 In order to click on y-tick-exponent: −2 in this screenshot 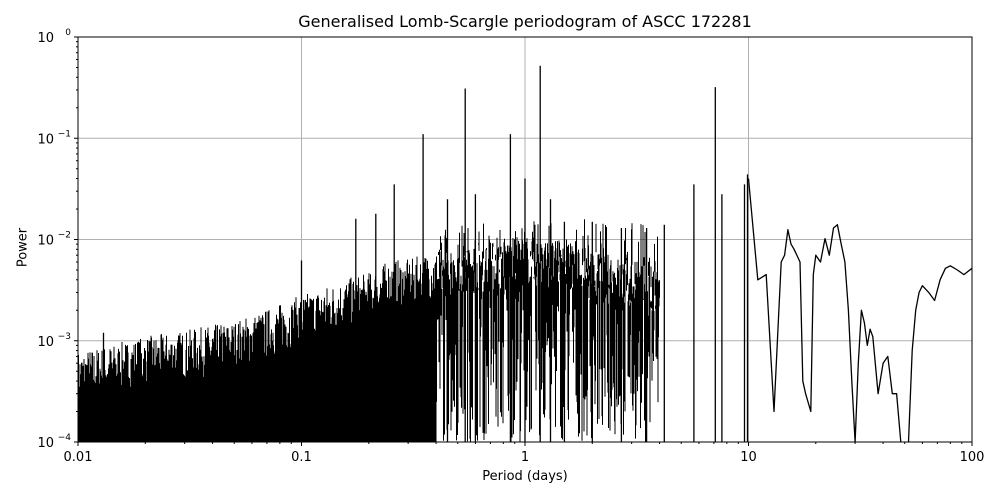, I will do `click(64, 236)`.